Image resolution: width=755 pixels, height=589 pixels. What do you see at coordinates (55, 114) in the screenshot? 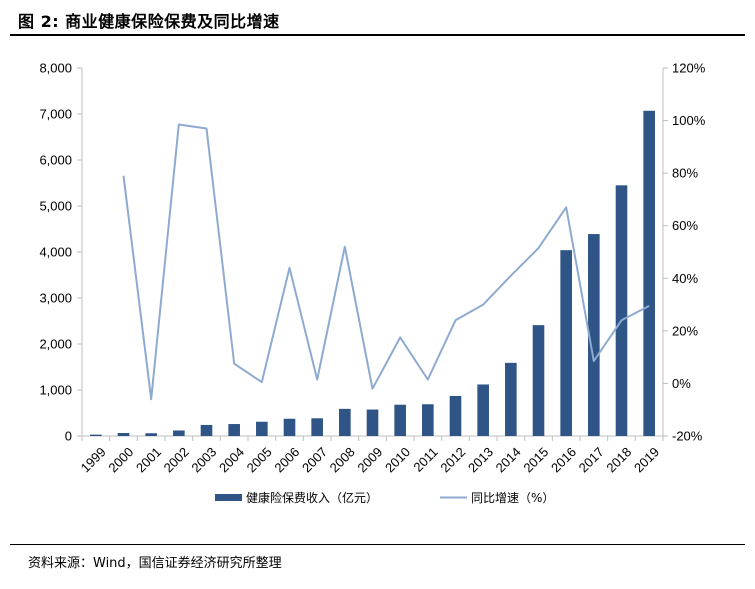
I see `left-tick-label: 7,000` at bounding box center [55, 114].